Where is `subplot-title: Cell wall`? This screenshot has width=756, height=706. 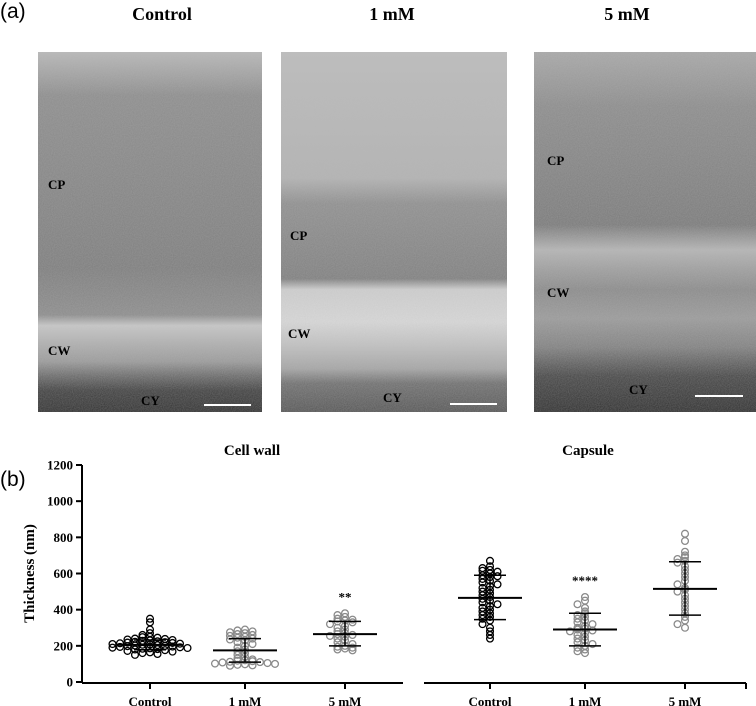
subplot-title: Cell wall is located at coordinates (252, 451).